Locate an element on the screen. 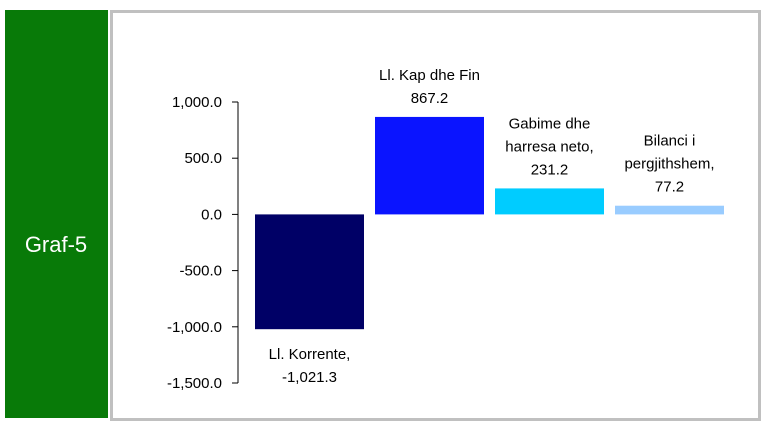 This screenshot has height=422, width=763. data-label-category: Ll. Kap dhe Fin is located at coordinates (429, 75).